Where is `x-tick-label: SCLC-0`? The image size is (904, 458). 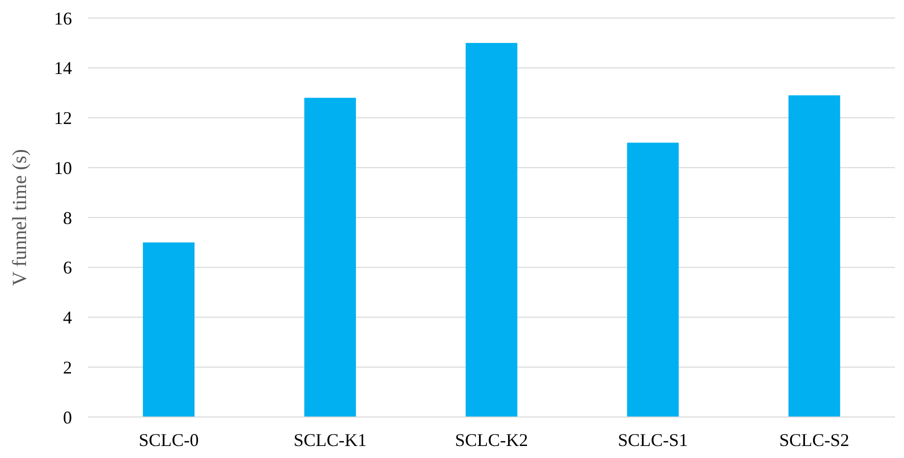 x-tick-label: SCLC-0 is located at coordinates (168, 440).